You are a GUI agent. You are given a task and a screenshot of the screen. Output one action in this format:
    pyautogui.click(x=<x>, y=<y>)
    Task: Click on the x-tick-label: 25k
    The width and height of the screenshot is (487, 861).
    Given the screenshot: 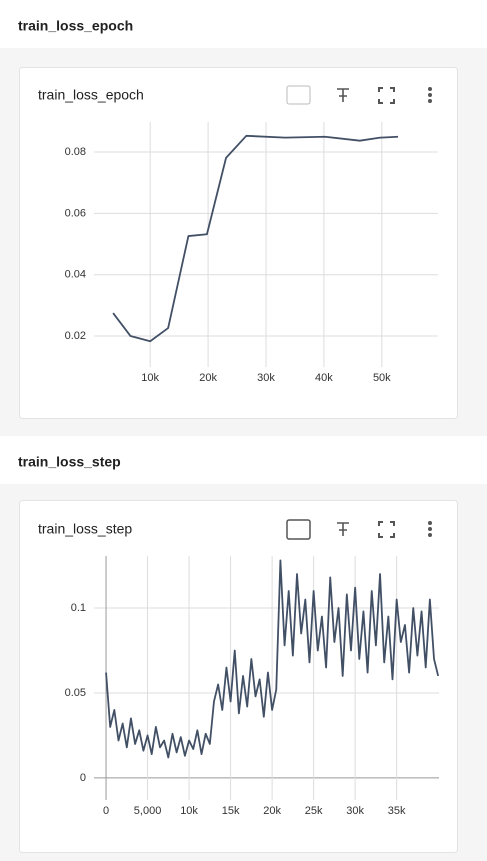 What is the action you would take?
    pyautogui.click(x=314, y=811)
    